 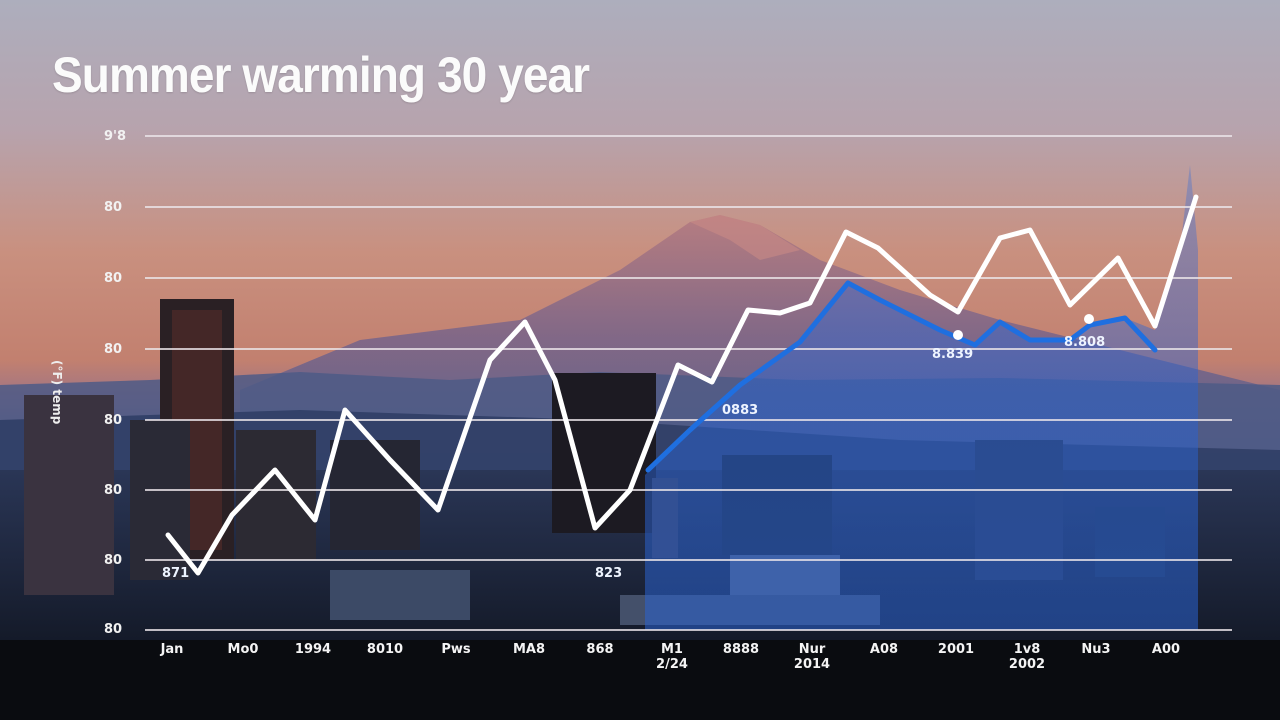 What do you see at coordinates (115, 136) in the screenshot?
I see `y-tick-label: 9'8` at bounding box center [115, 136].